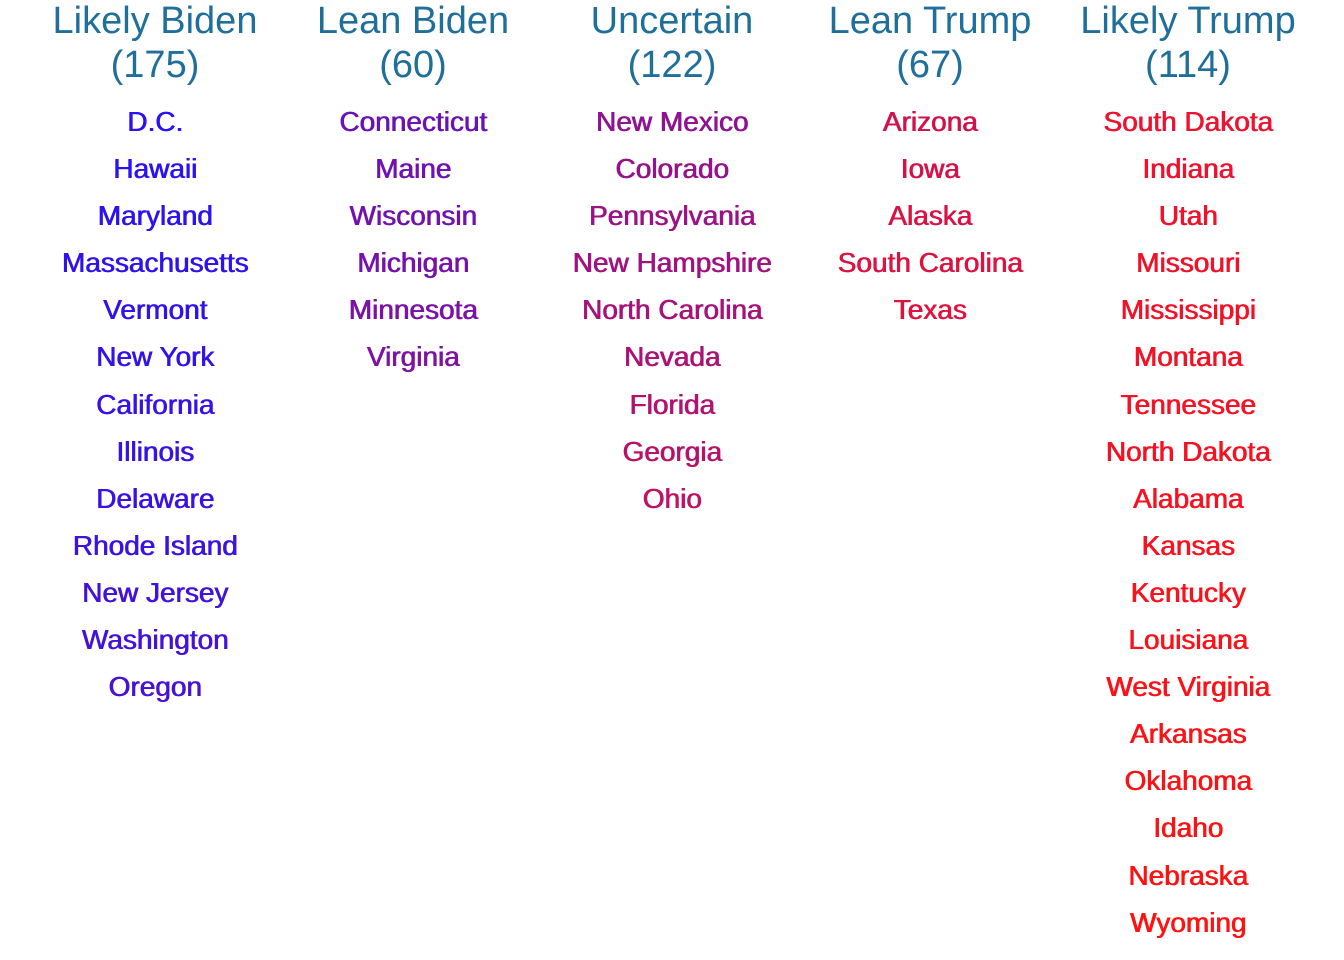 This screenshot has width=1344, height=960. Describe the element at coordinates (930, 310) in the screenshot. I see `state-label: Texas` at that location.